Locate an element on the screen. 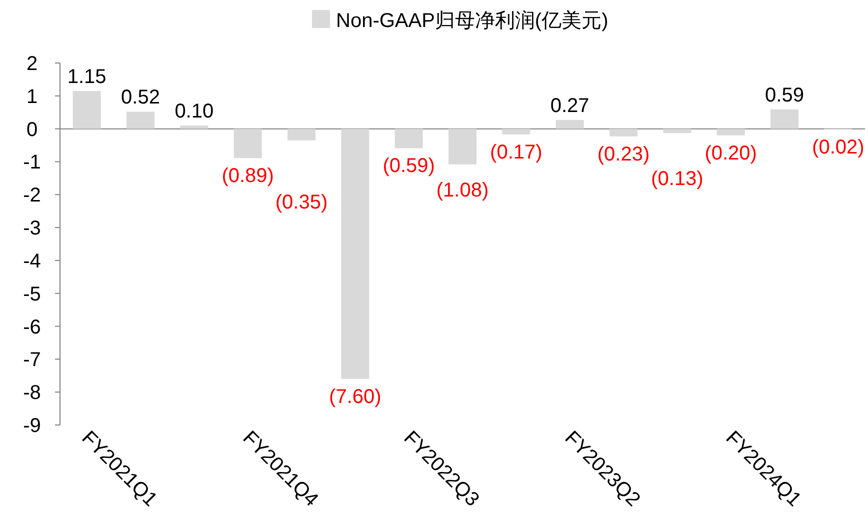 The height and width of the screenshot is (514, 868). data-label: (0.02) is located at coordinates (838, 147).